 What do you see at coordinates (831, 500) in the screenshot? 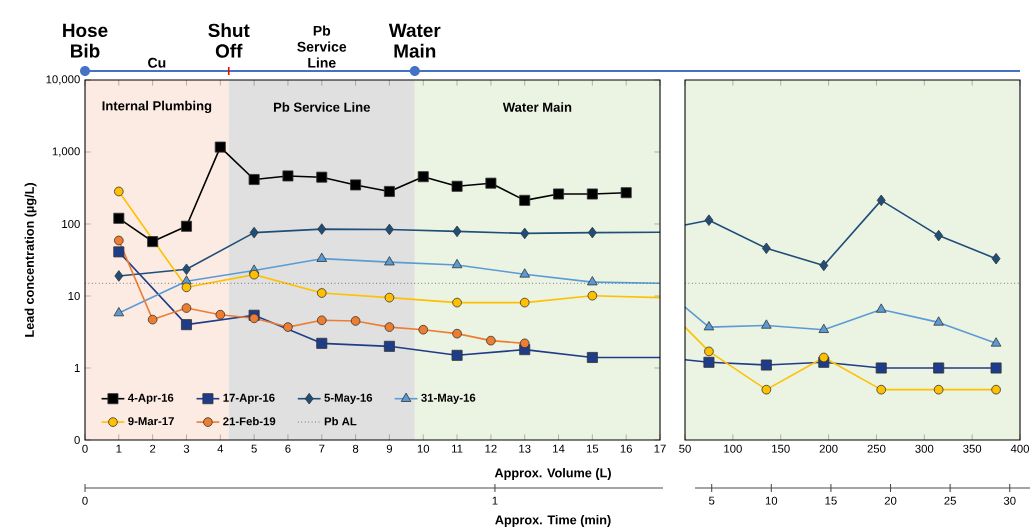
I see `x2-tick-label: 15` at bounding box center [831, 500].